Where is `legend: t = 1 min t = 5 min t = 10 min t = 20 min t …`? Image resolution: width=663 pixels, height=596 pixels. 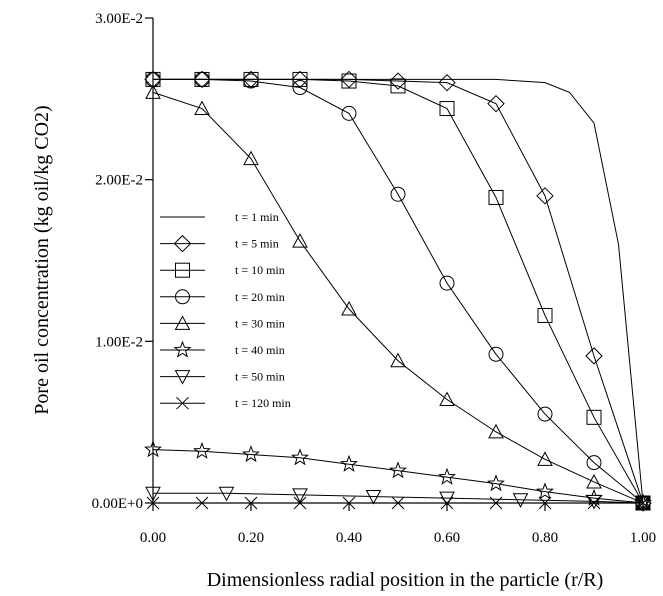
legend: t = 1 min t = 5 min t = 10 min t = 20 min t … is located at coordinates (225, 310).